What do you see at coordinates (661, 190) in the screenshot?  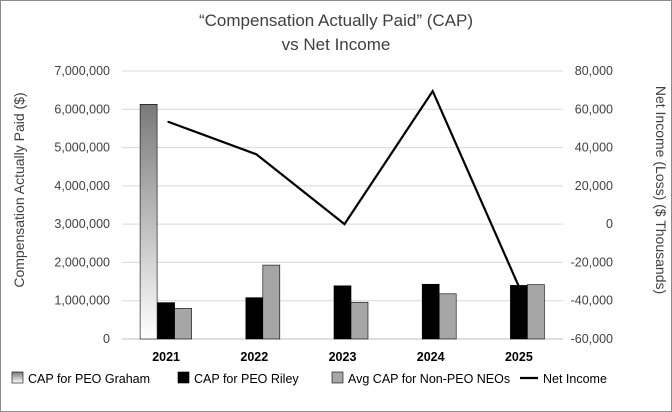 I see `y2-axis-label: Net Income (Loss) ($ Thousands)` at bounding box center [661, 190].